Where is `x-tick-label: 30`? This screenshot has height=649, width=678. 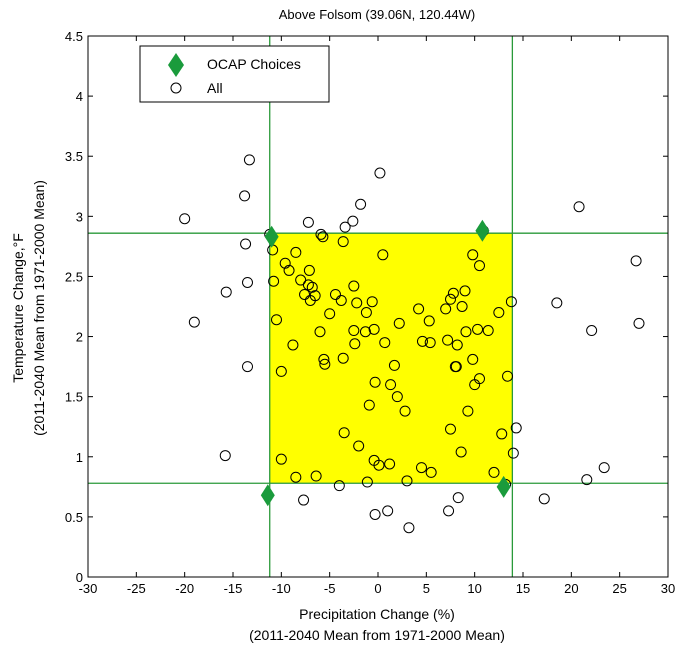
x-tick-label: 30 is located at coordinates (668, 588).